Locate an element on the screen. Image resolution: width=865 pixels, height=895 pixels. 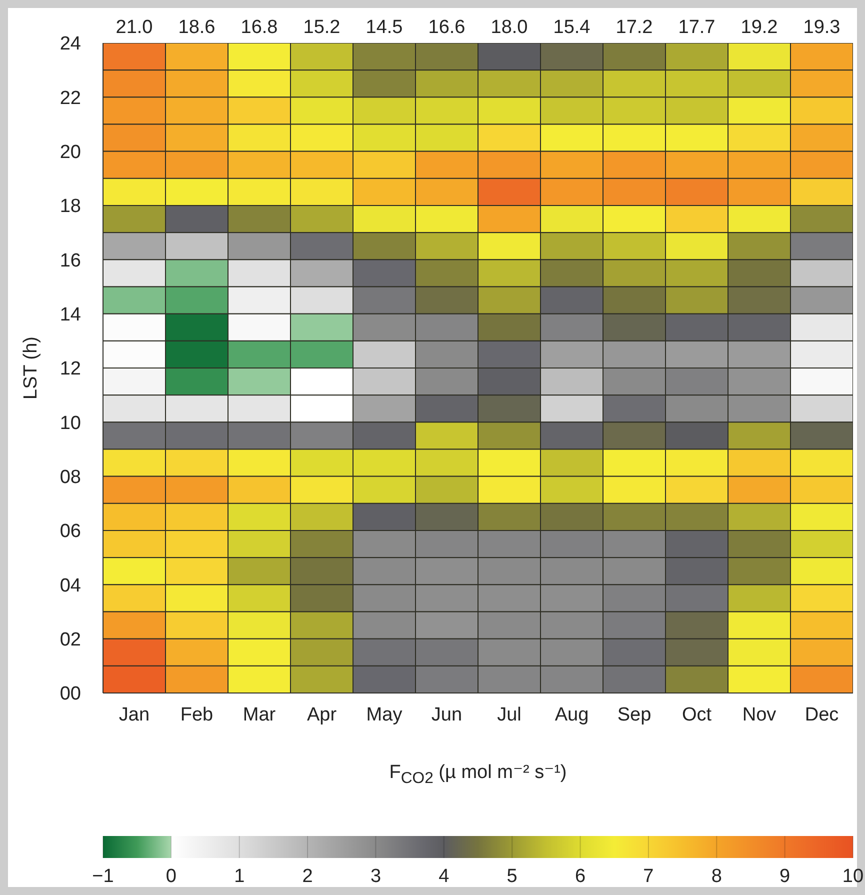
text: 17.7 is located at coordinates (697, 27).